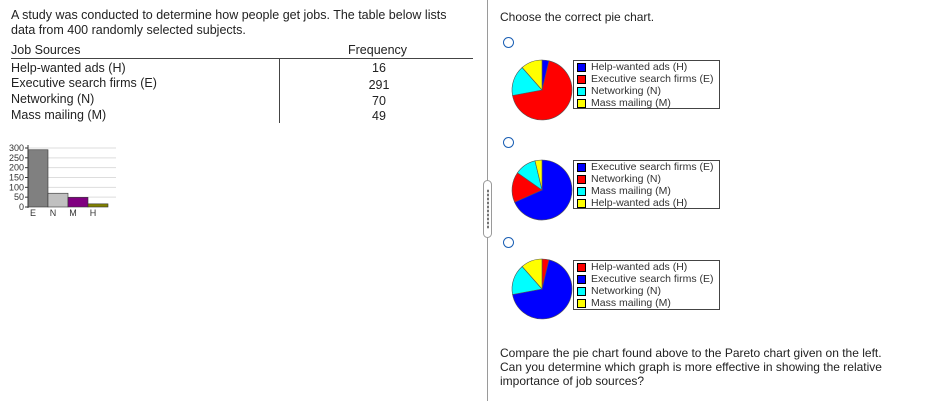 This screenshot has width=942, height=401. What do you see at coordinates (379, 68) in the screenshot?
I see `table-row-frequency: 16` at bounding box center [379, 68].